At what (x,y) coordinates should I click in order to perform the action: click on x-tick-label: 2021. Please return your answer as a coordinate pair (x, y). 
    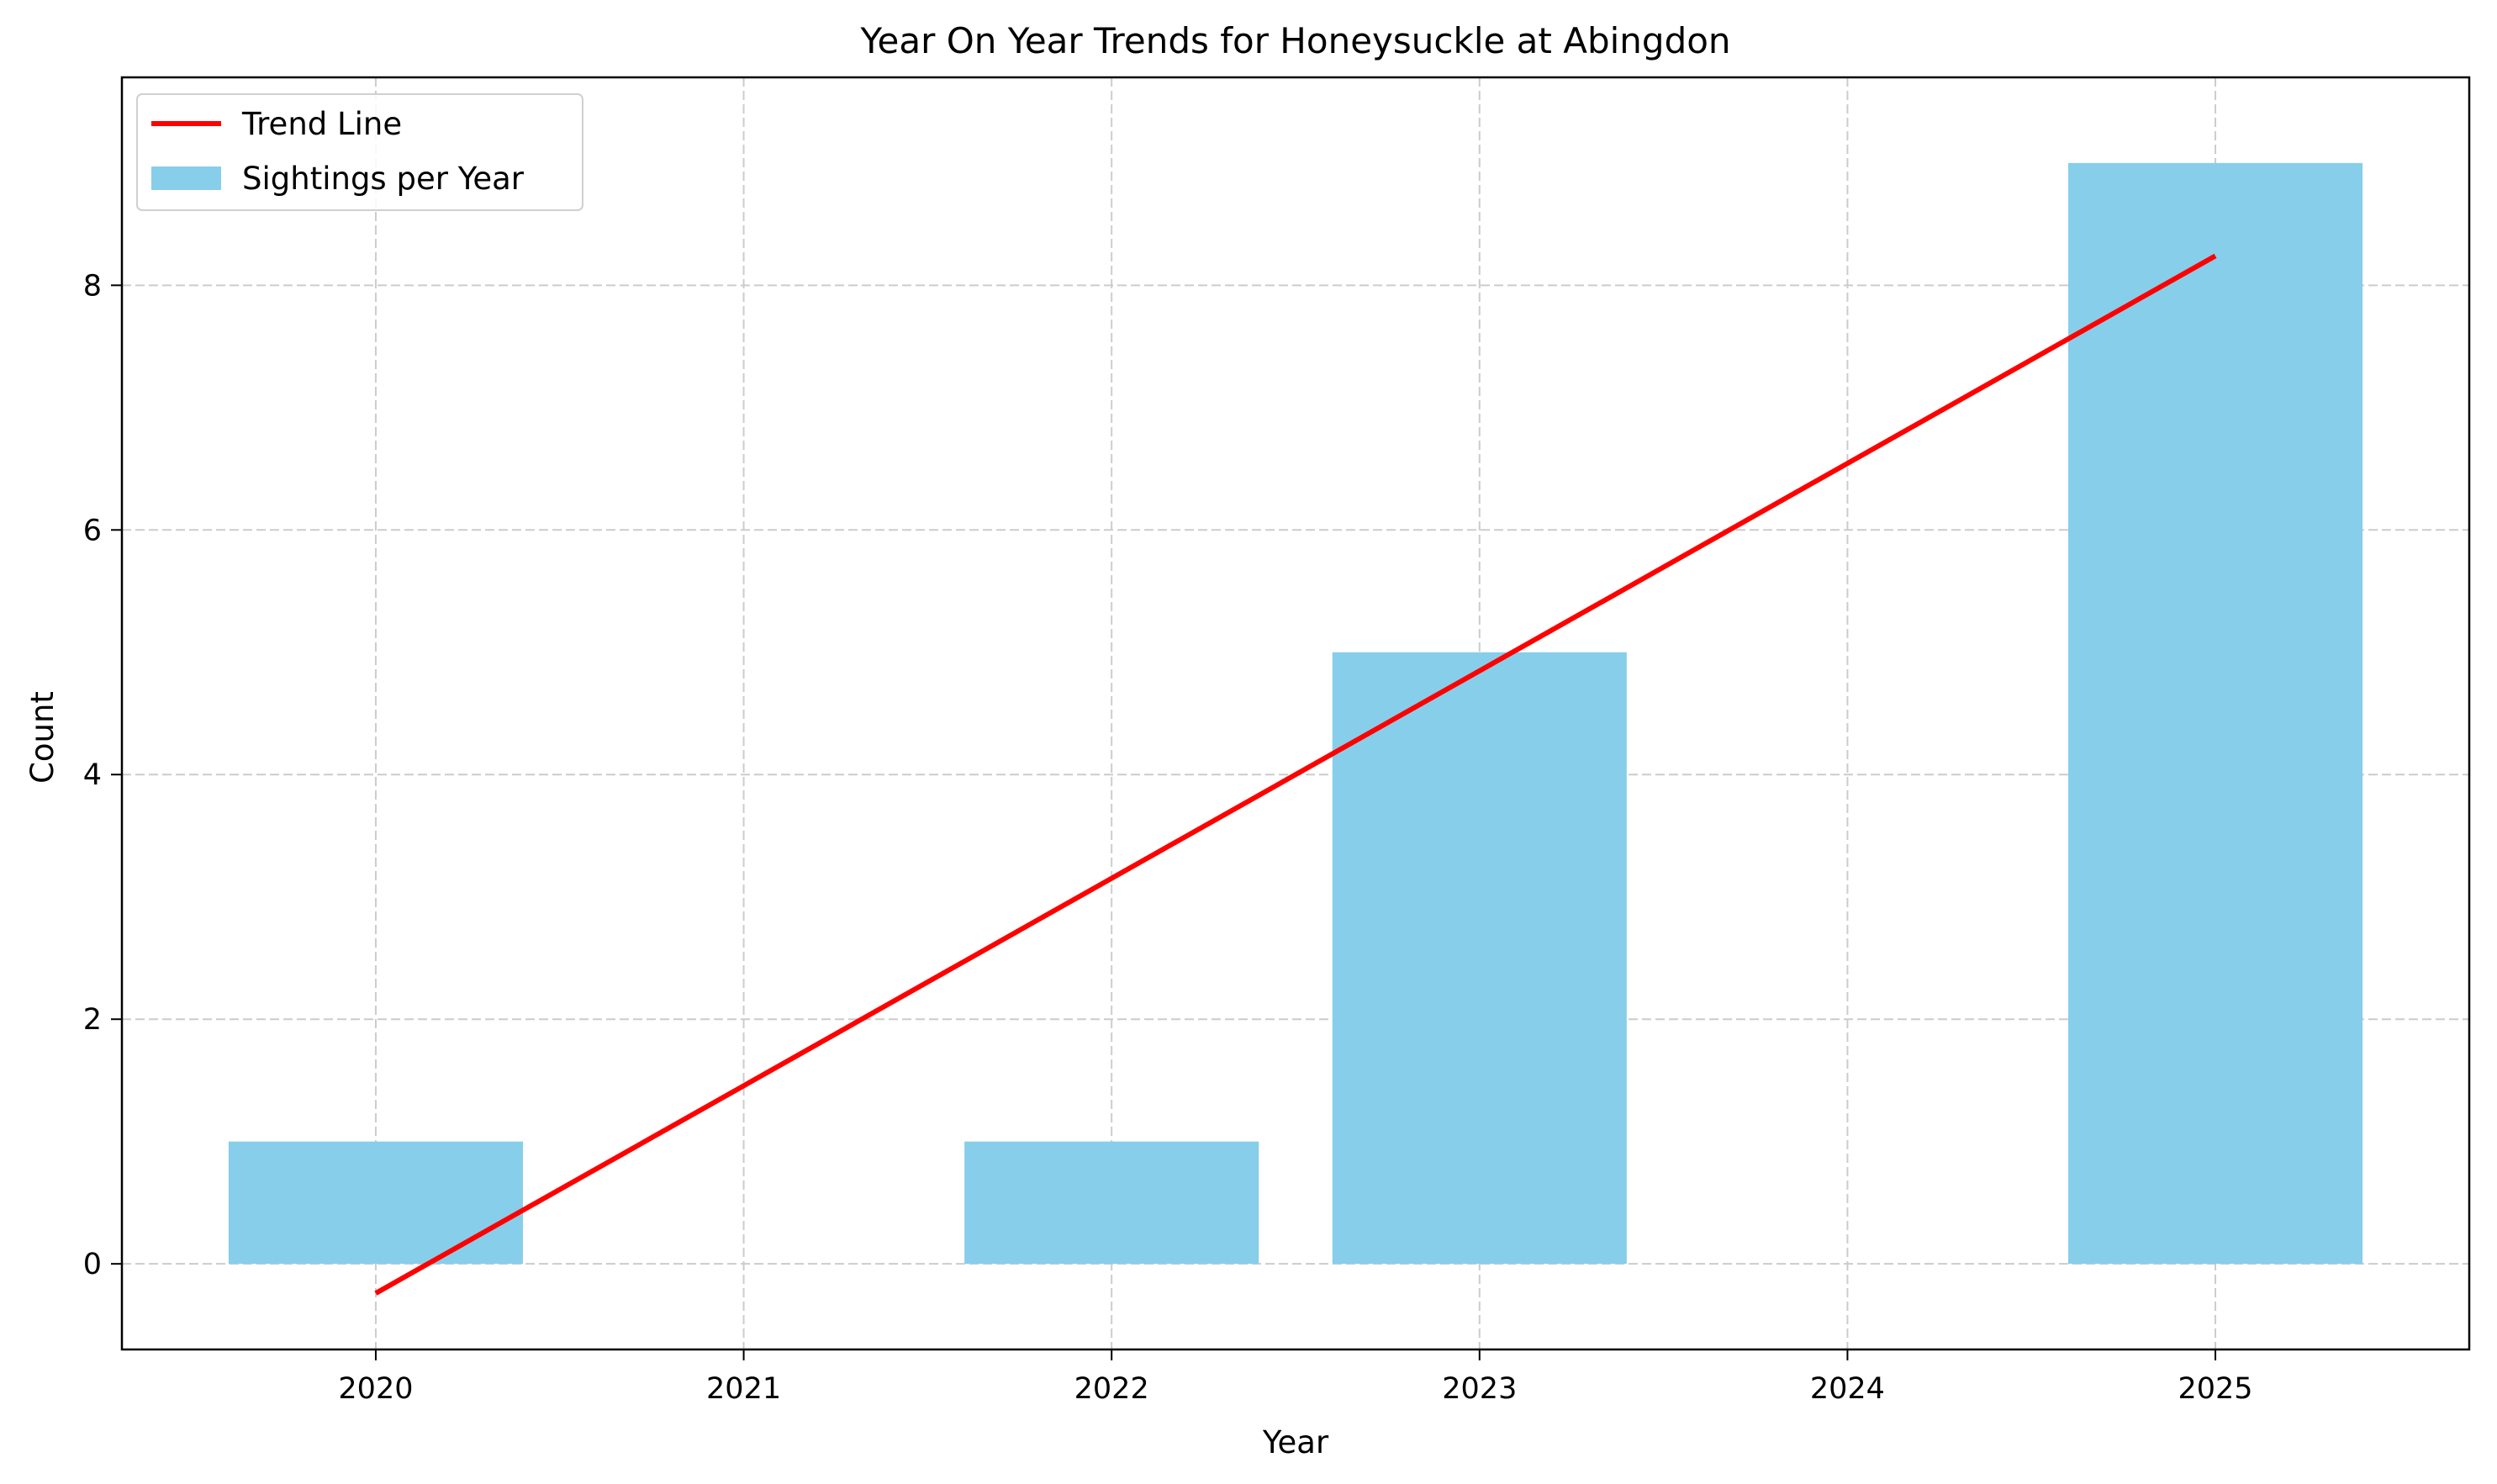
    Looking at the image, I should click on (743, 1389).